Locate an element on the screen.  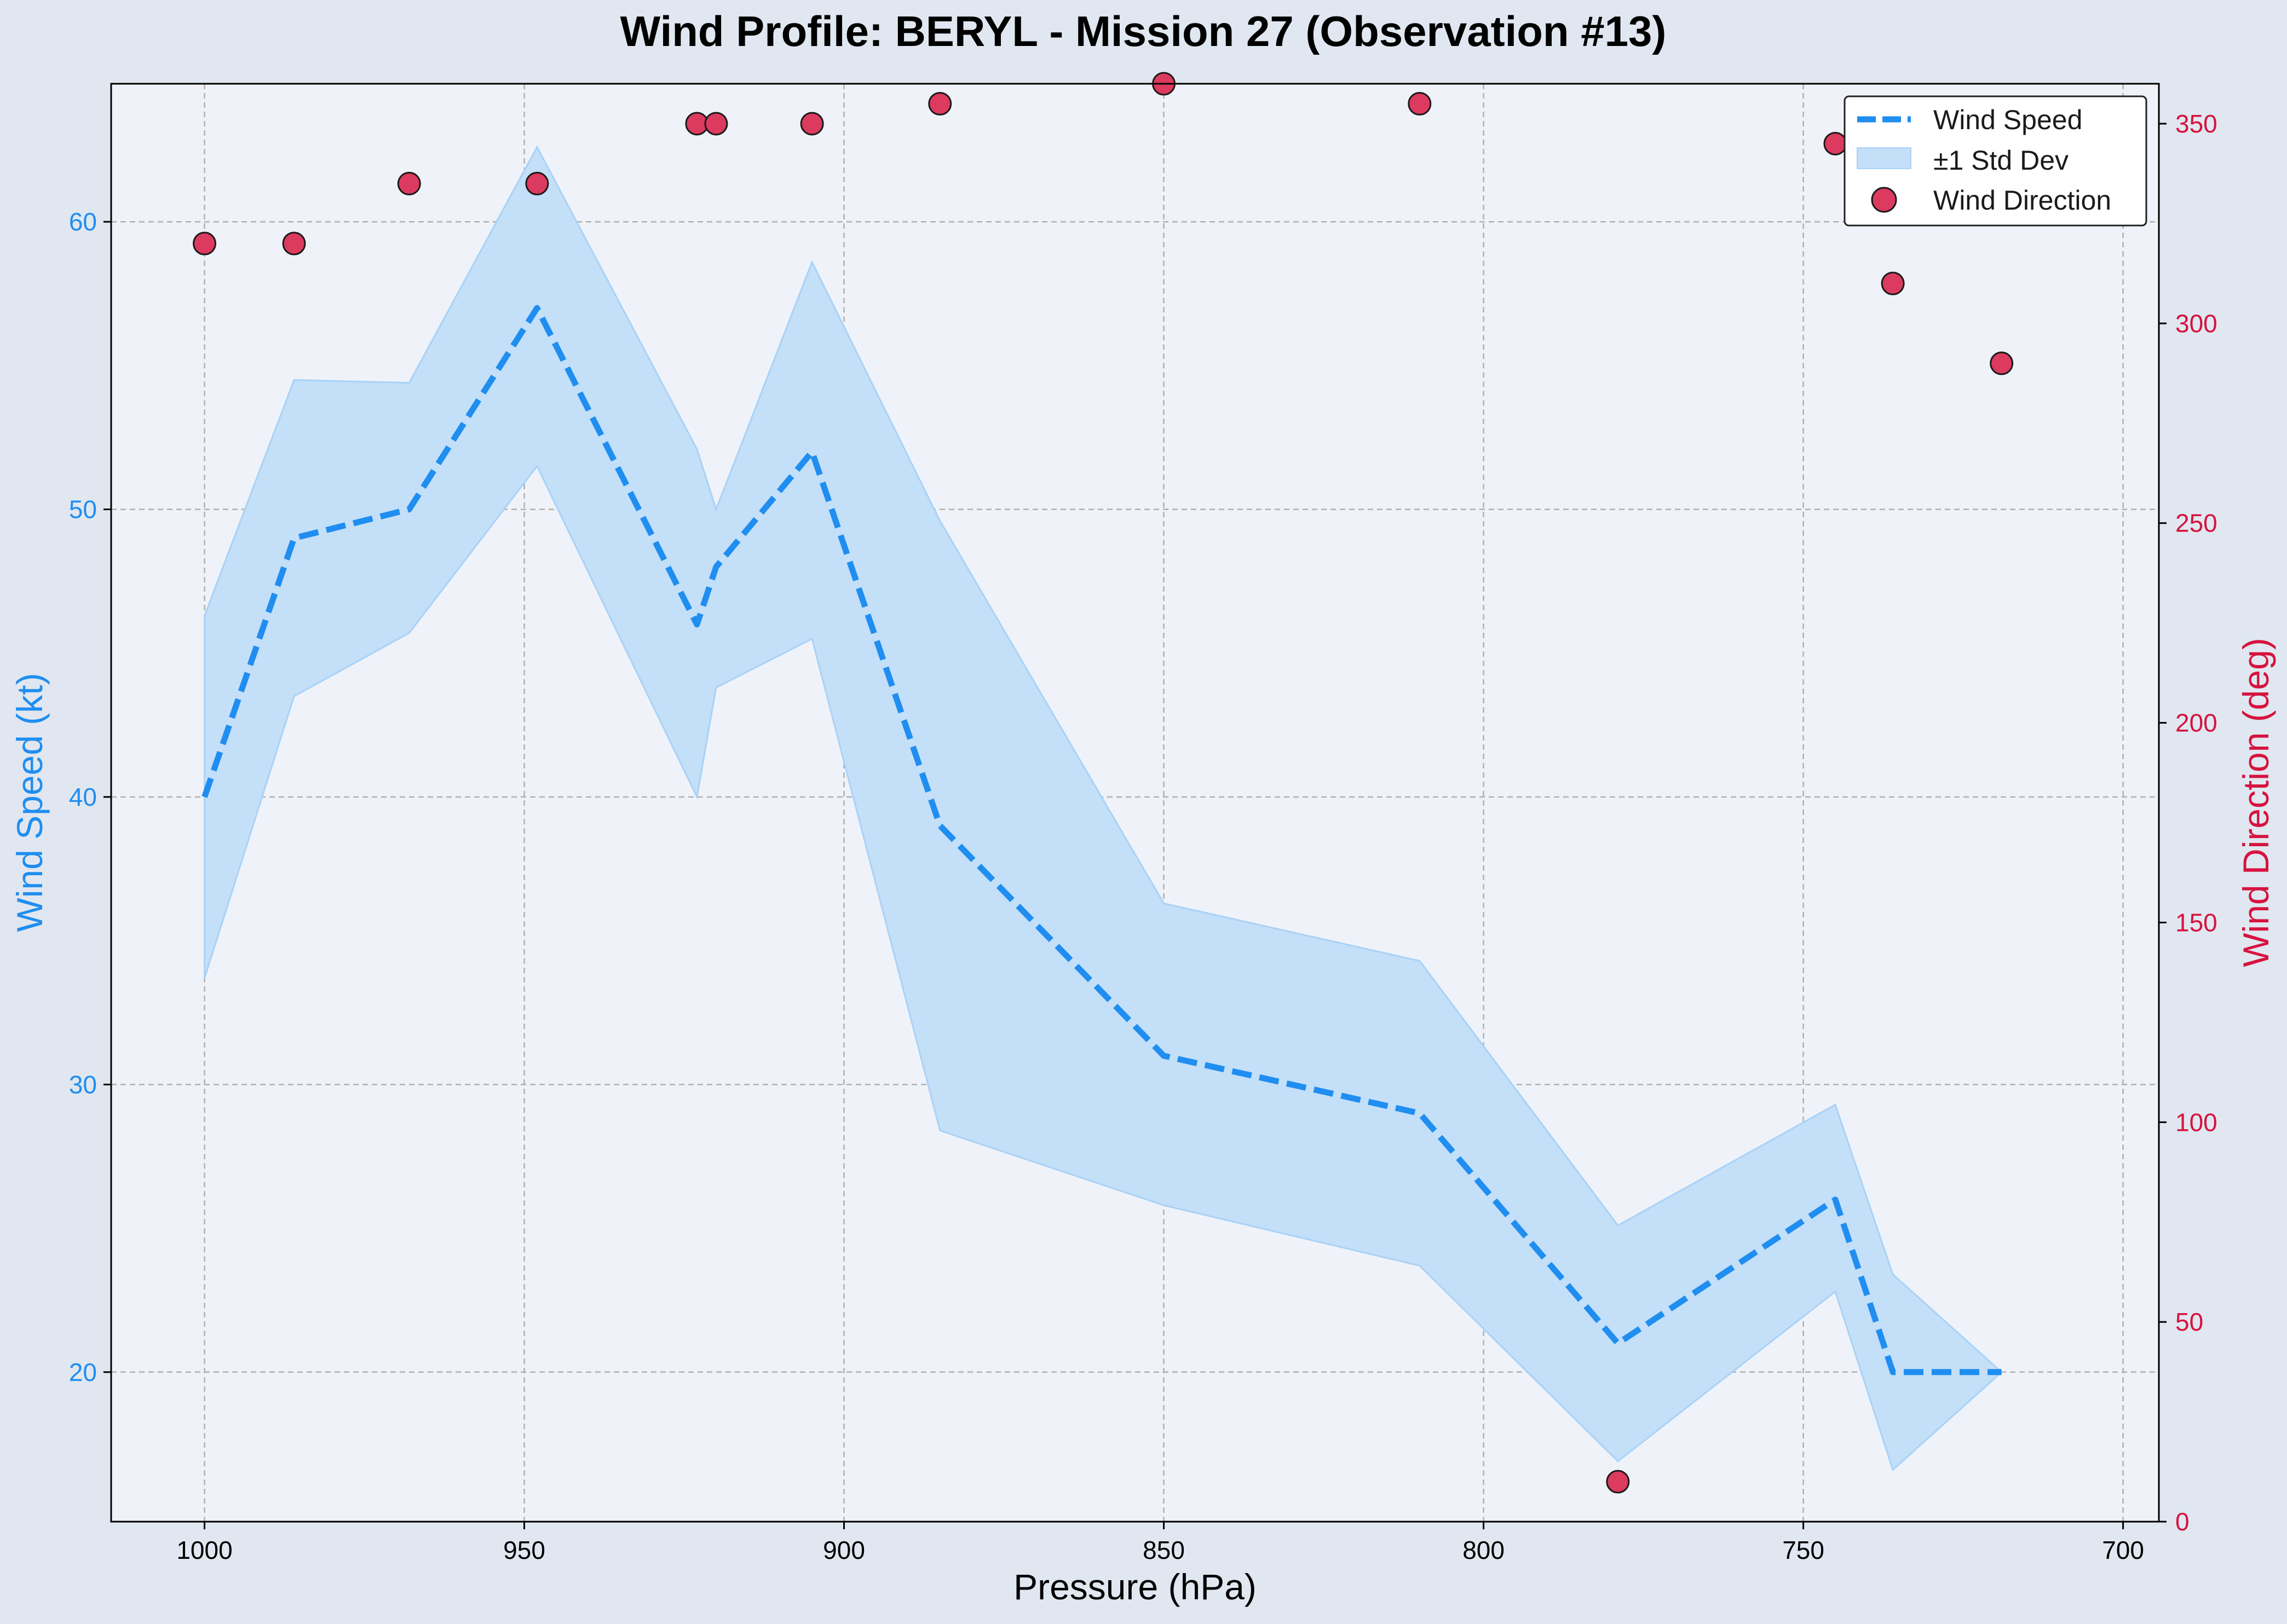
y2-tick-label: 150 is located at coordinates (2196, 922).